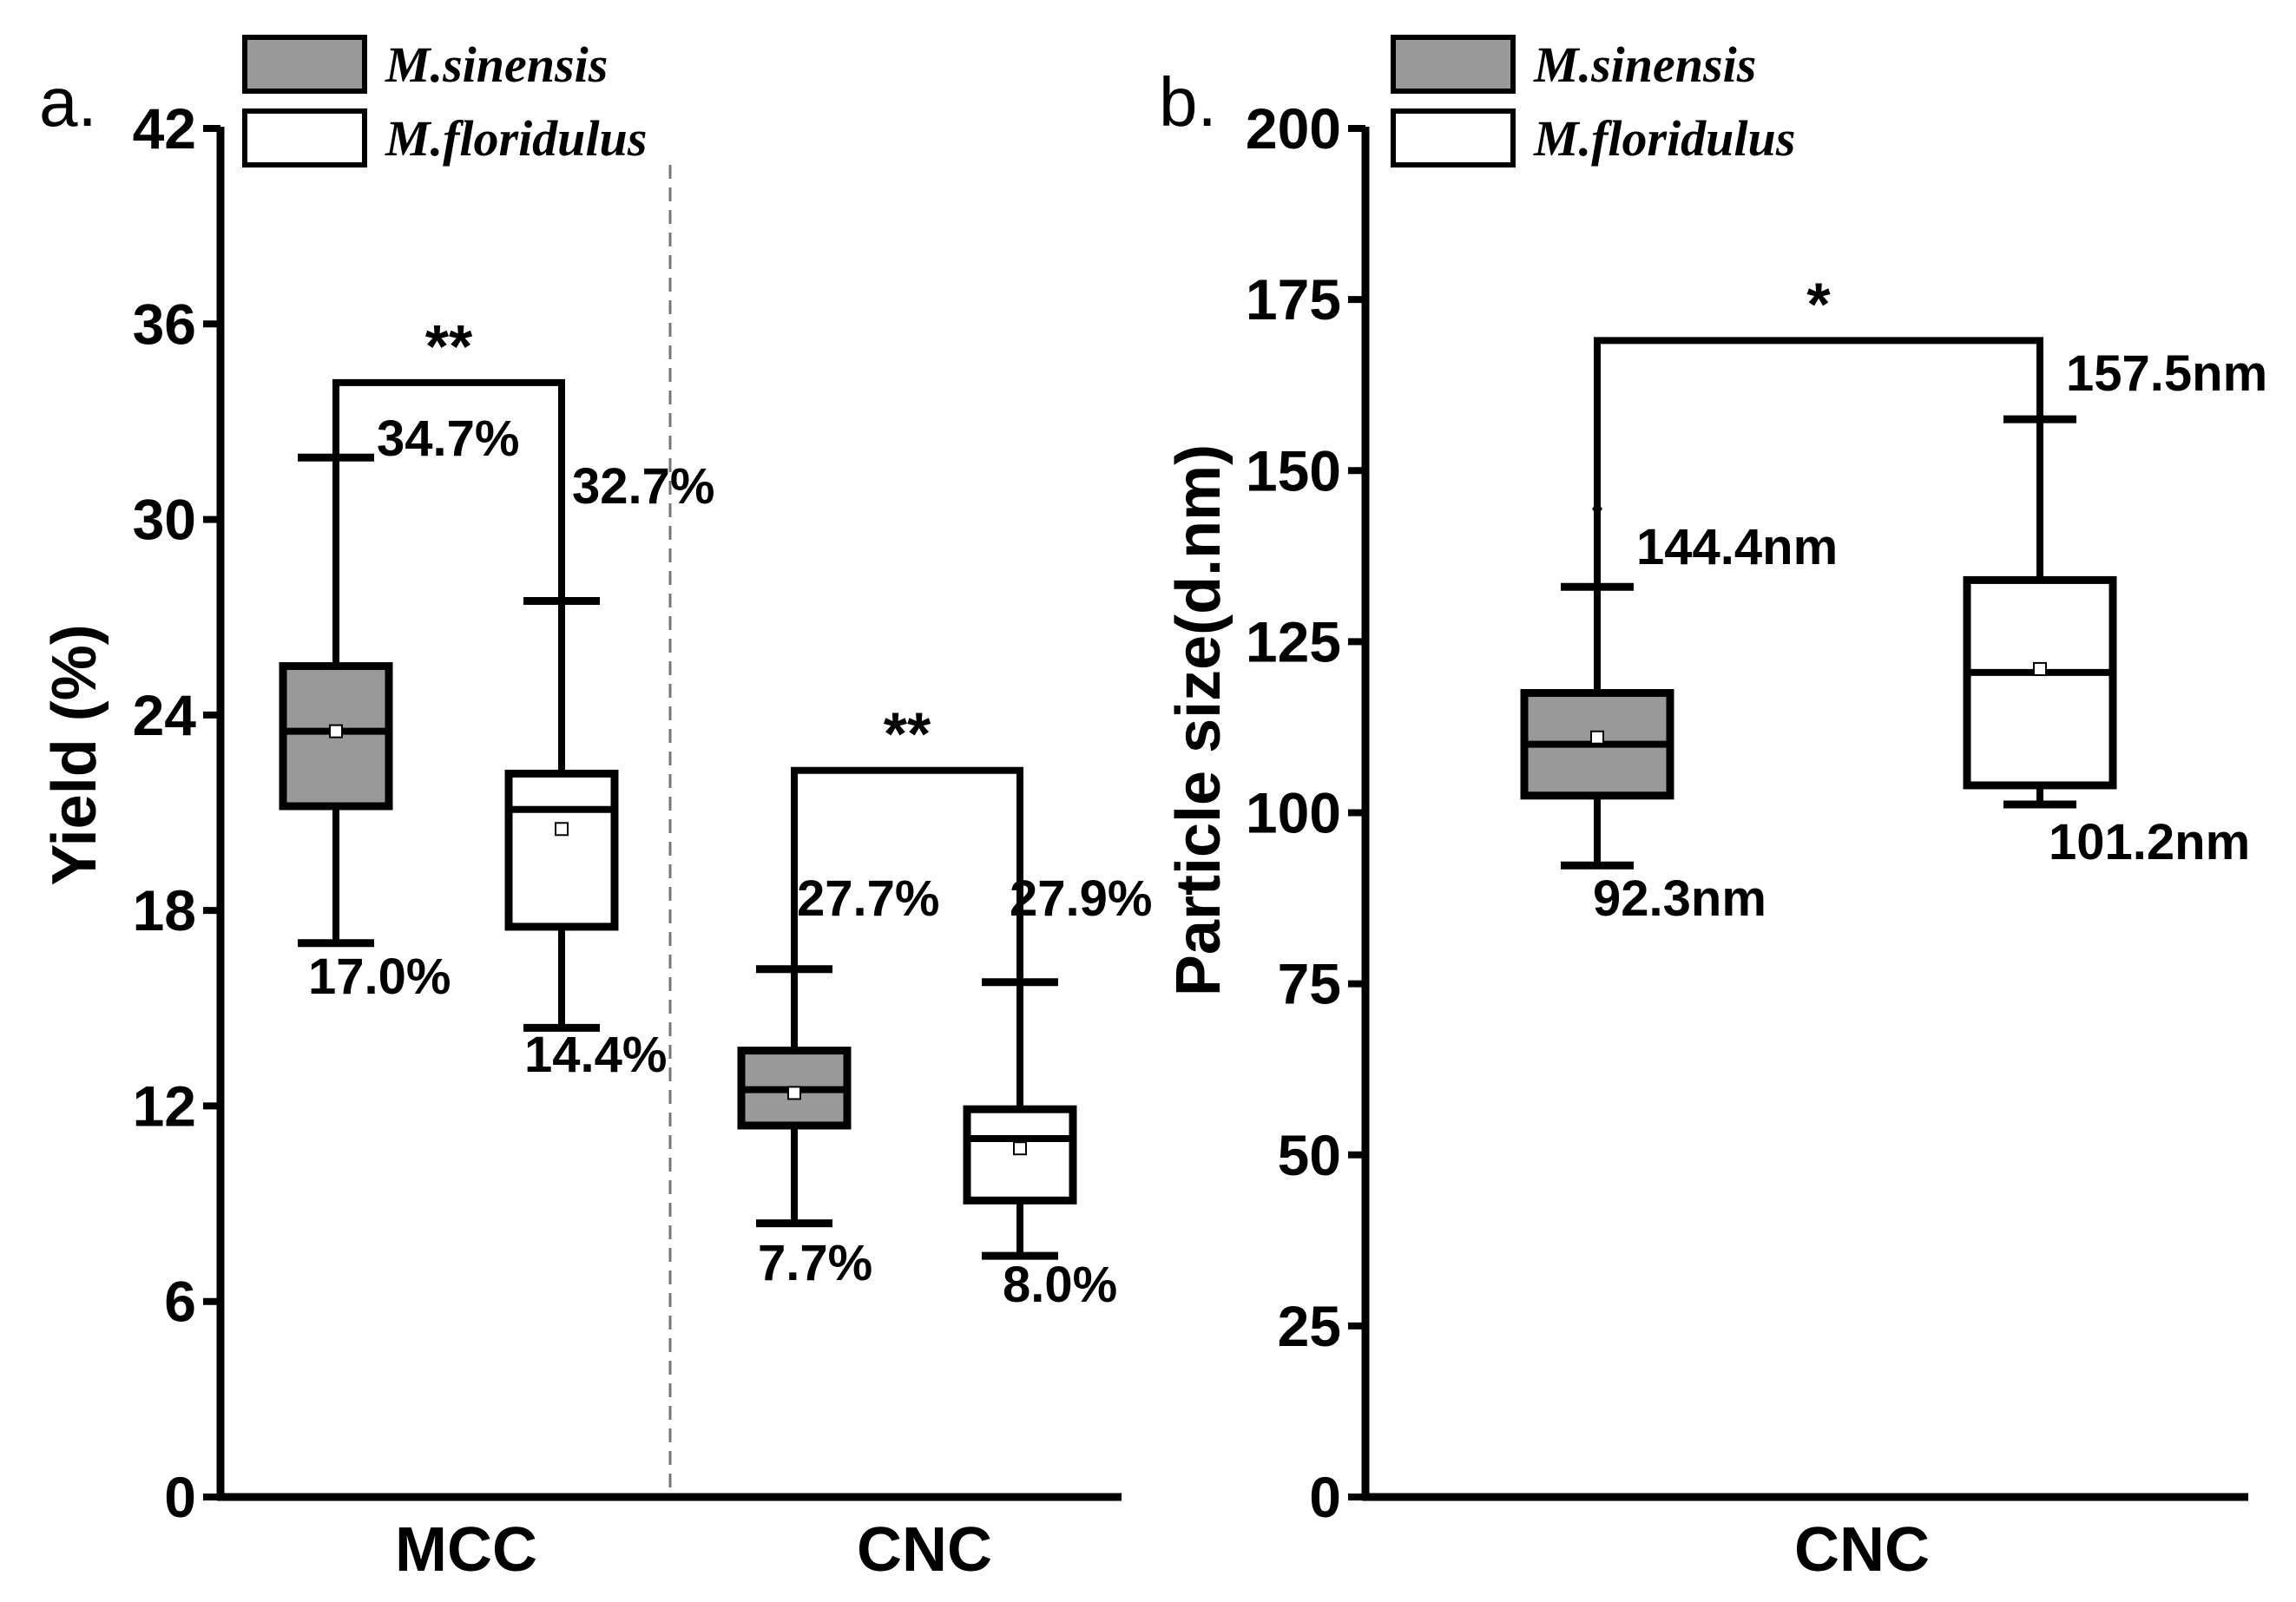  What do you see at coordinates (164, 324) in the screenshot?
I see `y-tick-label: 36` at bounding box center [164, 324].